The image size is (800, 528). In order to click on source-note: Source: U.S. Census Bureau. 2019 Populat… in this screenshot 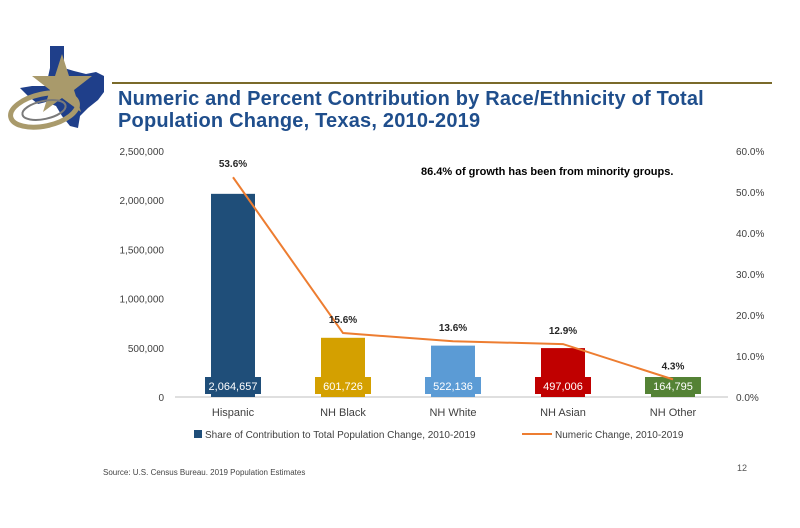, I will do `click(204, 472)`.